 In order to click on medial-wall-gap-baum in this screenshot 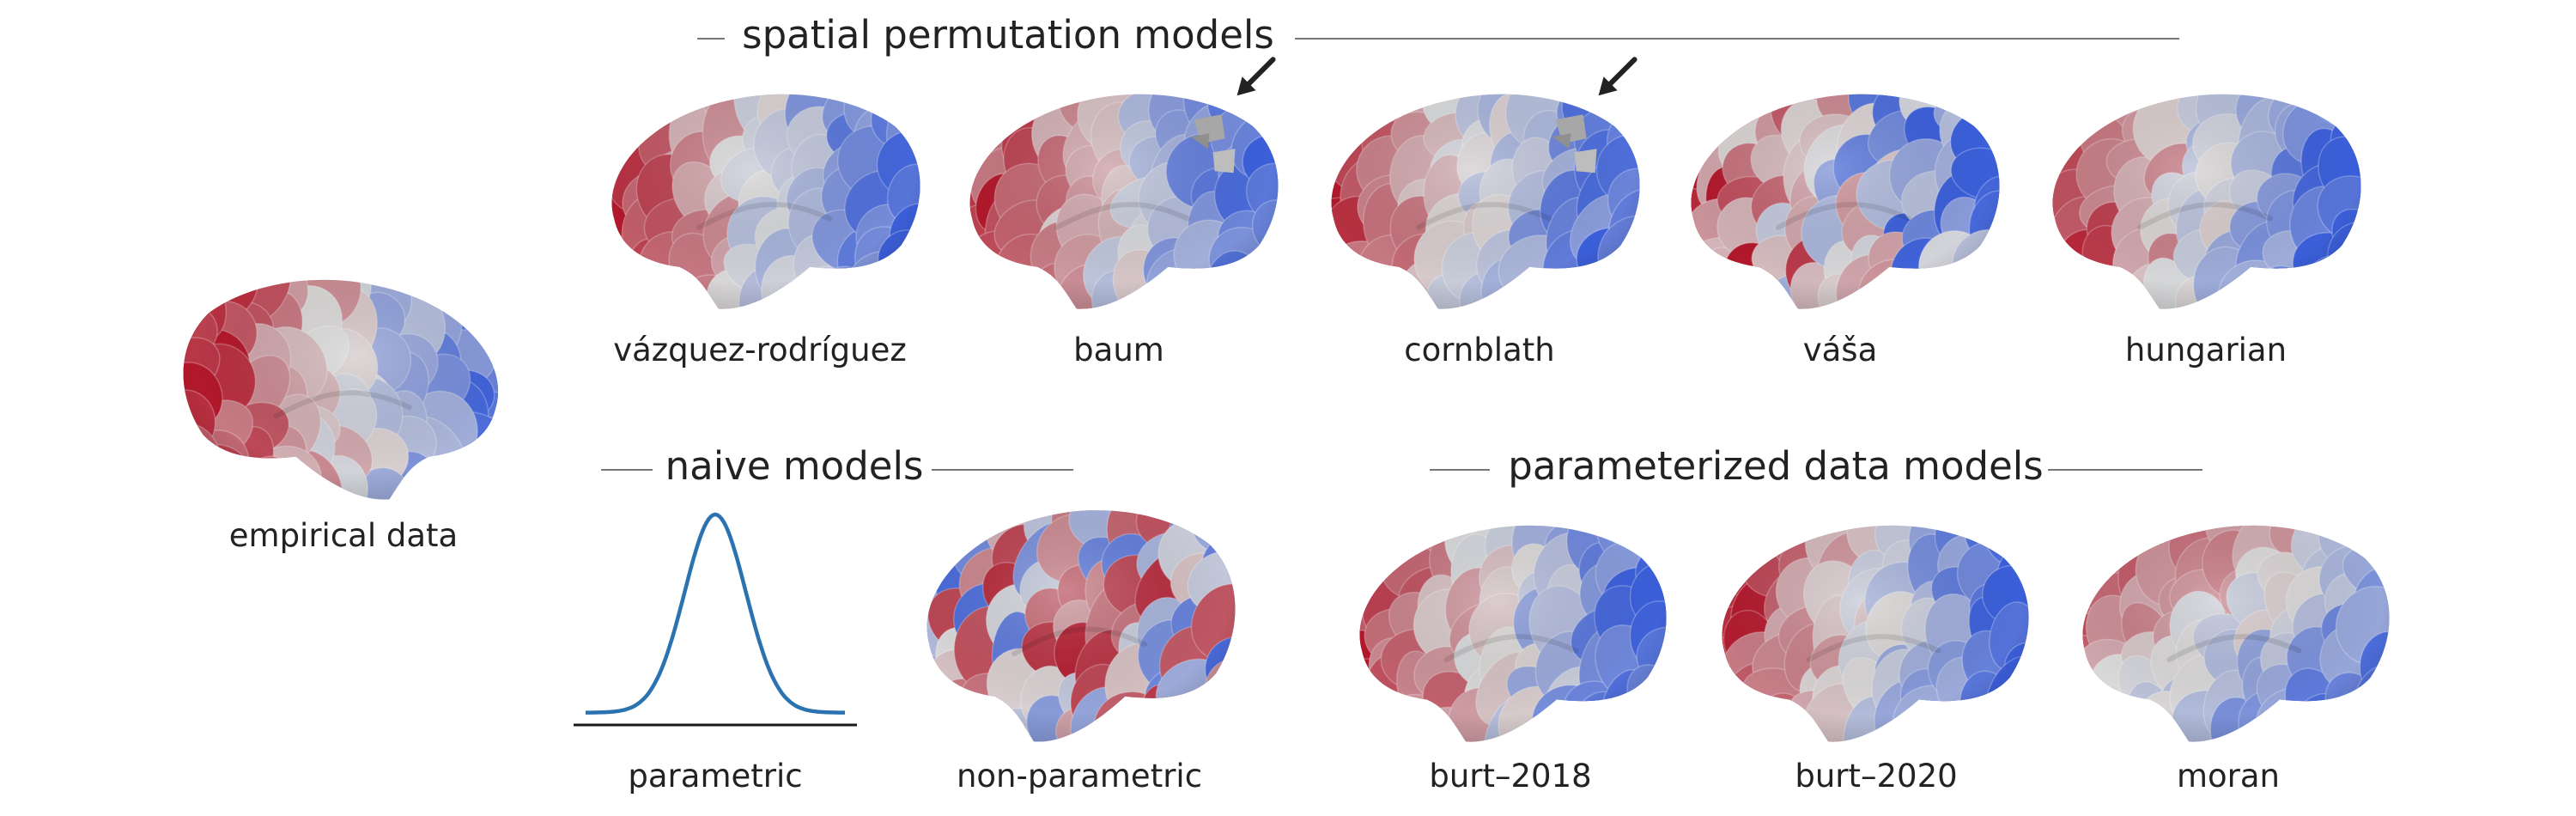, I will do `click(1213, 144)`.